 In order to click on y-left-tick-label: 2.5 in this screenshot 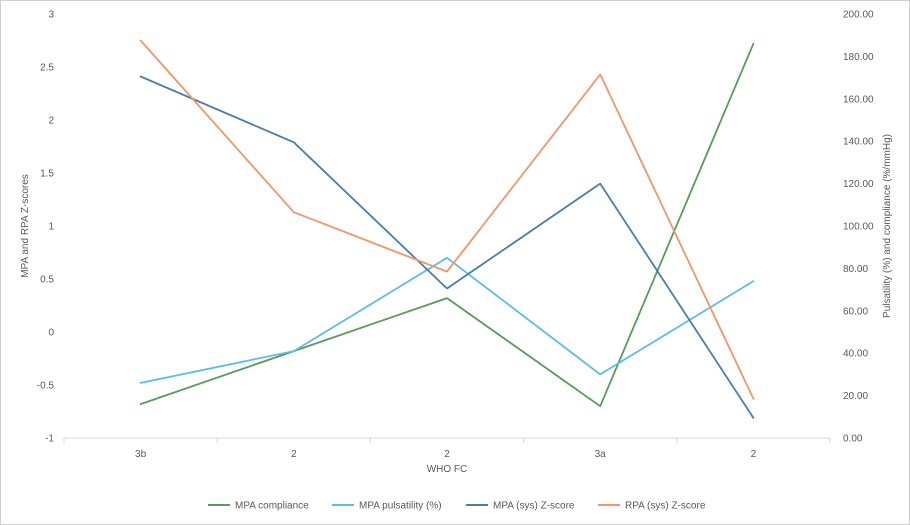, I will do `click(47, 68)`.